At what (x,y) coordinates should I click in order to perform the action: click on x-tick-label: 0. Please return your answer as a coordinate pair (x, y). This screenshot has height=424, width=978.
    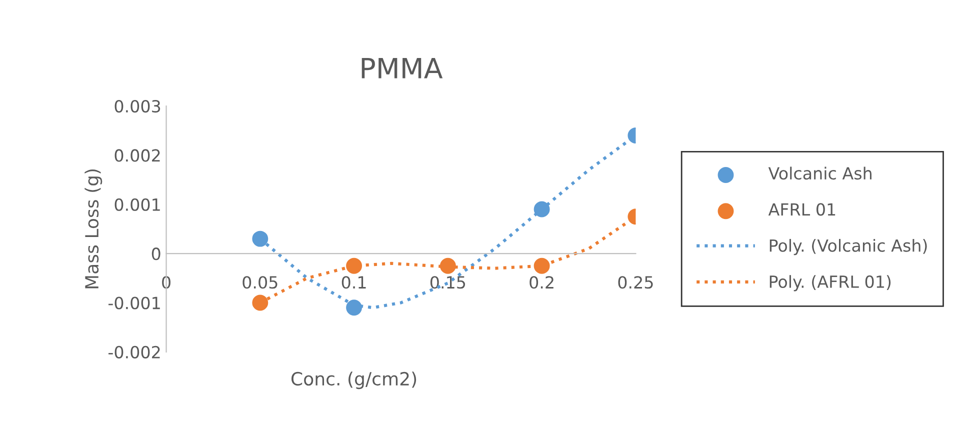
    Looking at the image, I should click on (166, 282).